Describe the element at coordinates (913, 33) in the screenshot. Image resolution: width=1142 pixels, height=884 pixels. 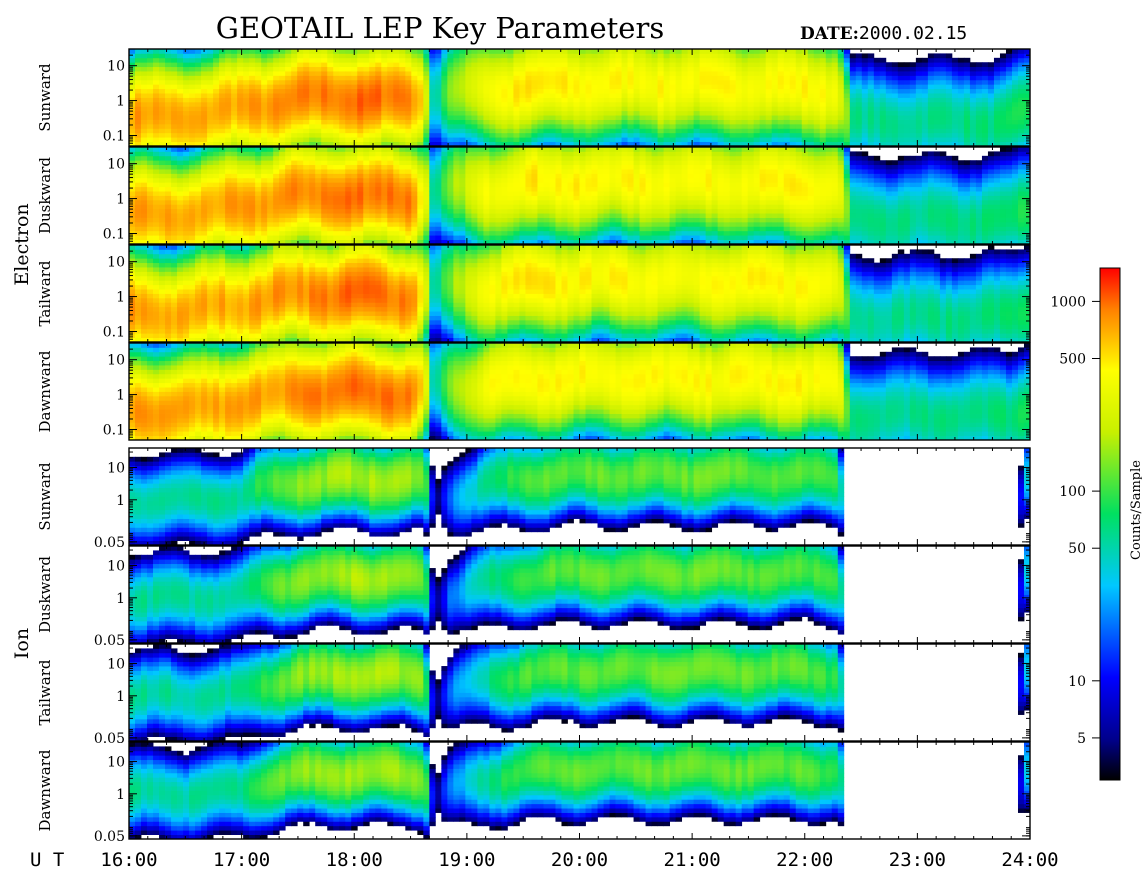
I see `date-value: 2000.02.15` at that location.